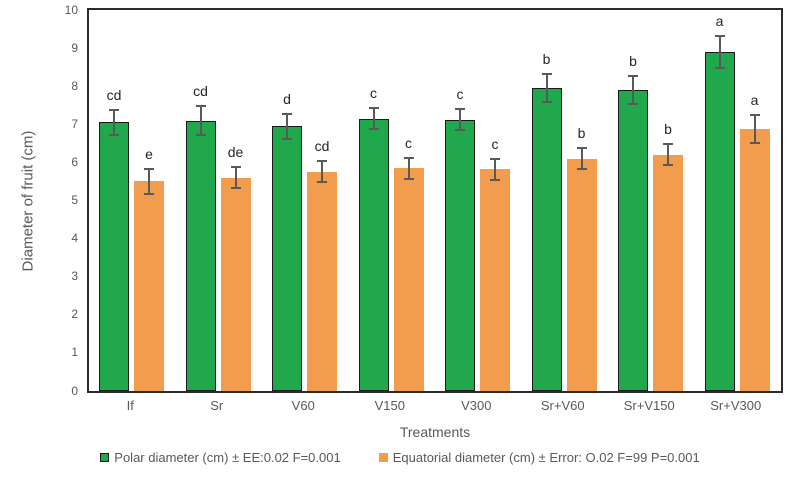 The width and height of the screenshot is (800, 485). What do you see at coordinates (74, 352) in the screenshot?
I see `y-tick-label: 1` at bounding box center [74, 352].